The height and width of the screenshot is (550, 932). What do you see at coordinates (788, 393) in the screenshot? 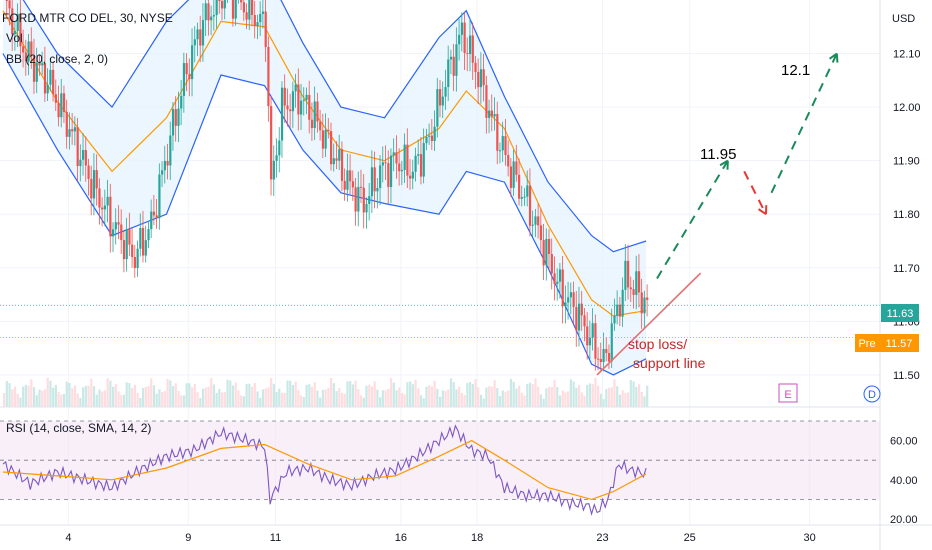
I see `earnings-badge` at bounding box center [788, 393].